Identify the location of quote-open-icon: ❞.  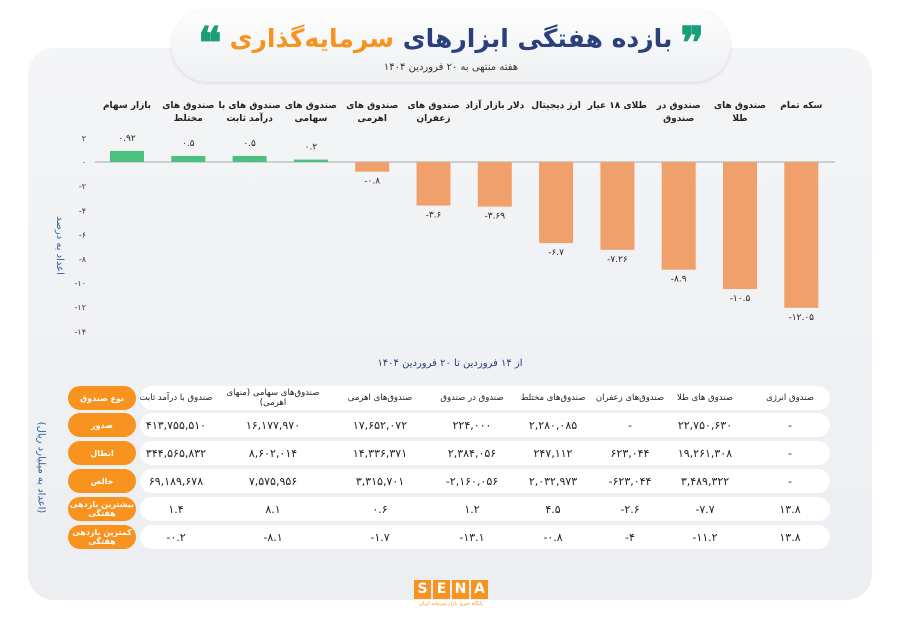
(692, 43).